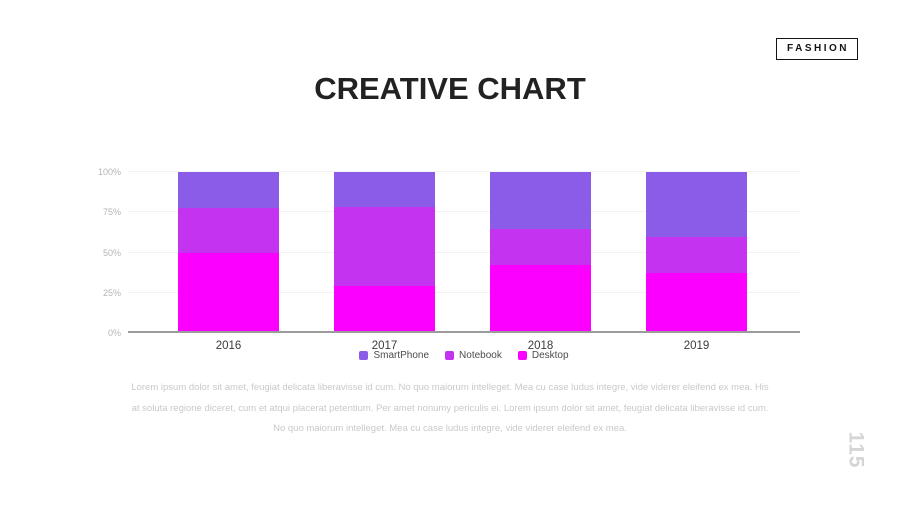 Image resolution: width=900 pixels, height=506 pixels. I want to click on y-tick-label: 25%, so click(111, 292).